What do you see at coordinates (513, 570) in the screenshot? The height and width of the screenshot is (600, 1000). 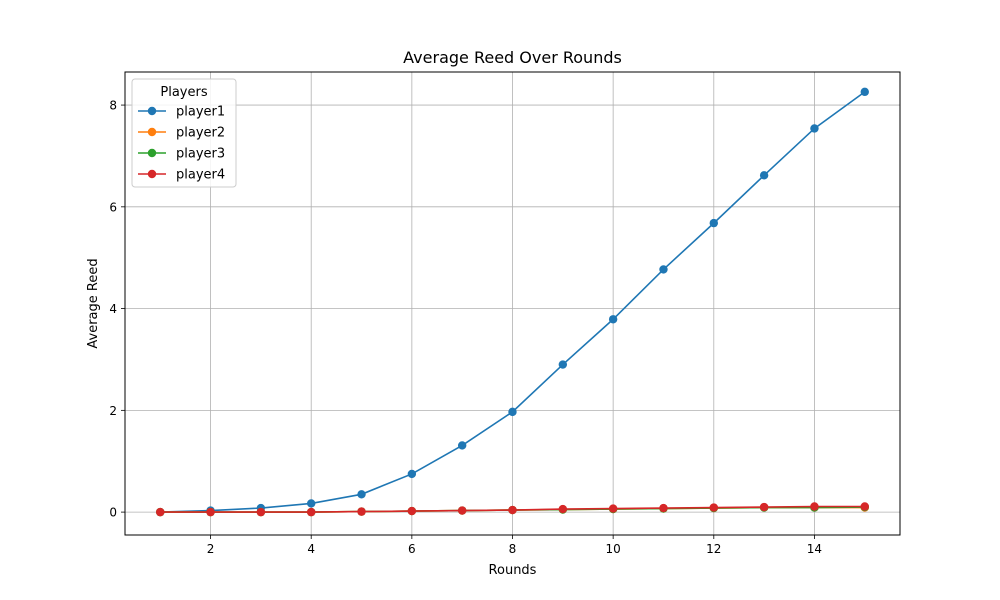 I see `x-axis-label: Rounds` at bounding box center [513, 570].